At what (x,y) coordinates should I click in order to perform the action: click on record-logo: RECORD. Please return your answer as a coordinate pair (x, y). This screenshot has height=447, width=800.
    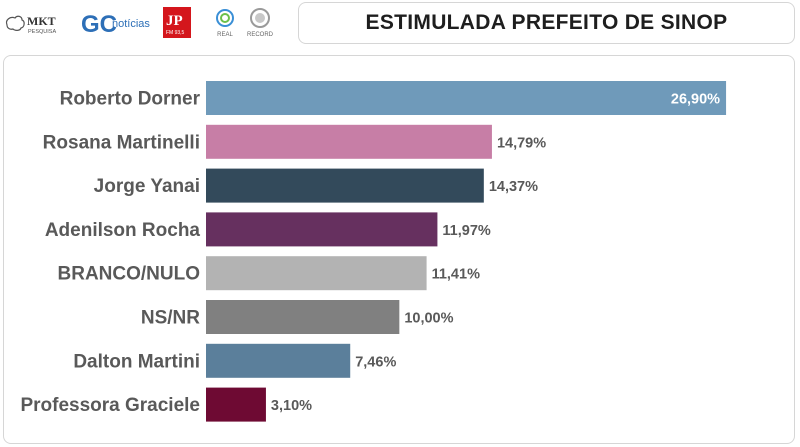
    Looking at the image, I should click on (260, 23).